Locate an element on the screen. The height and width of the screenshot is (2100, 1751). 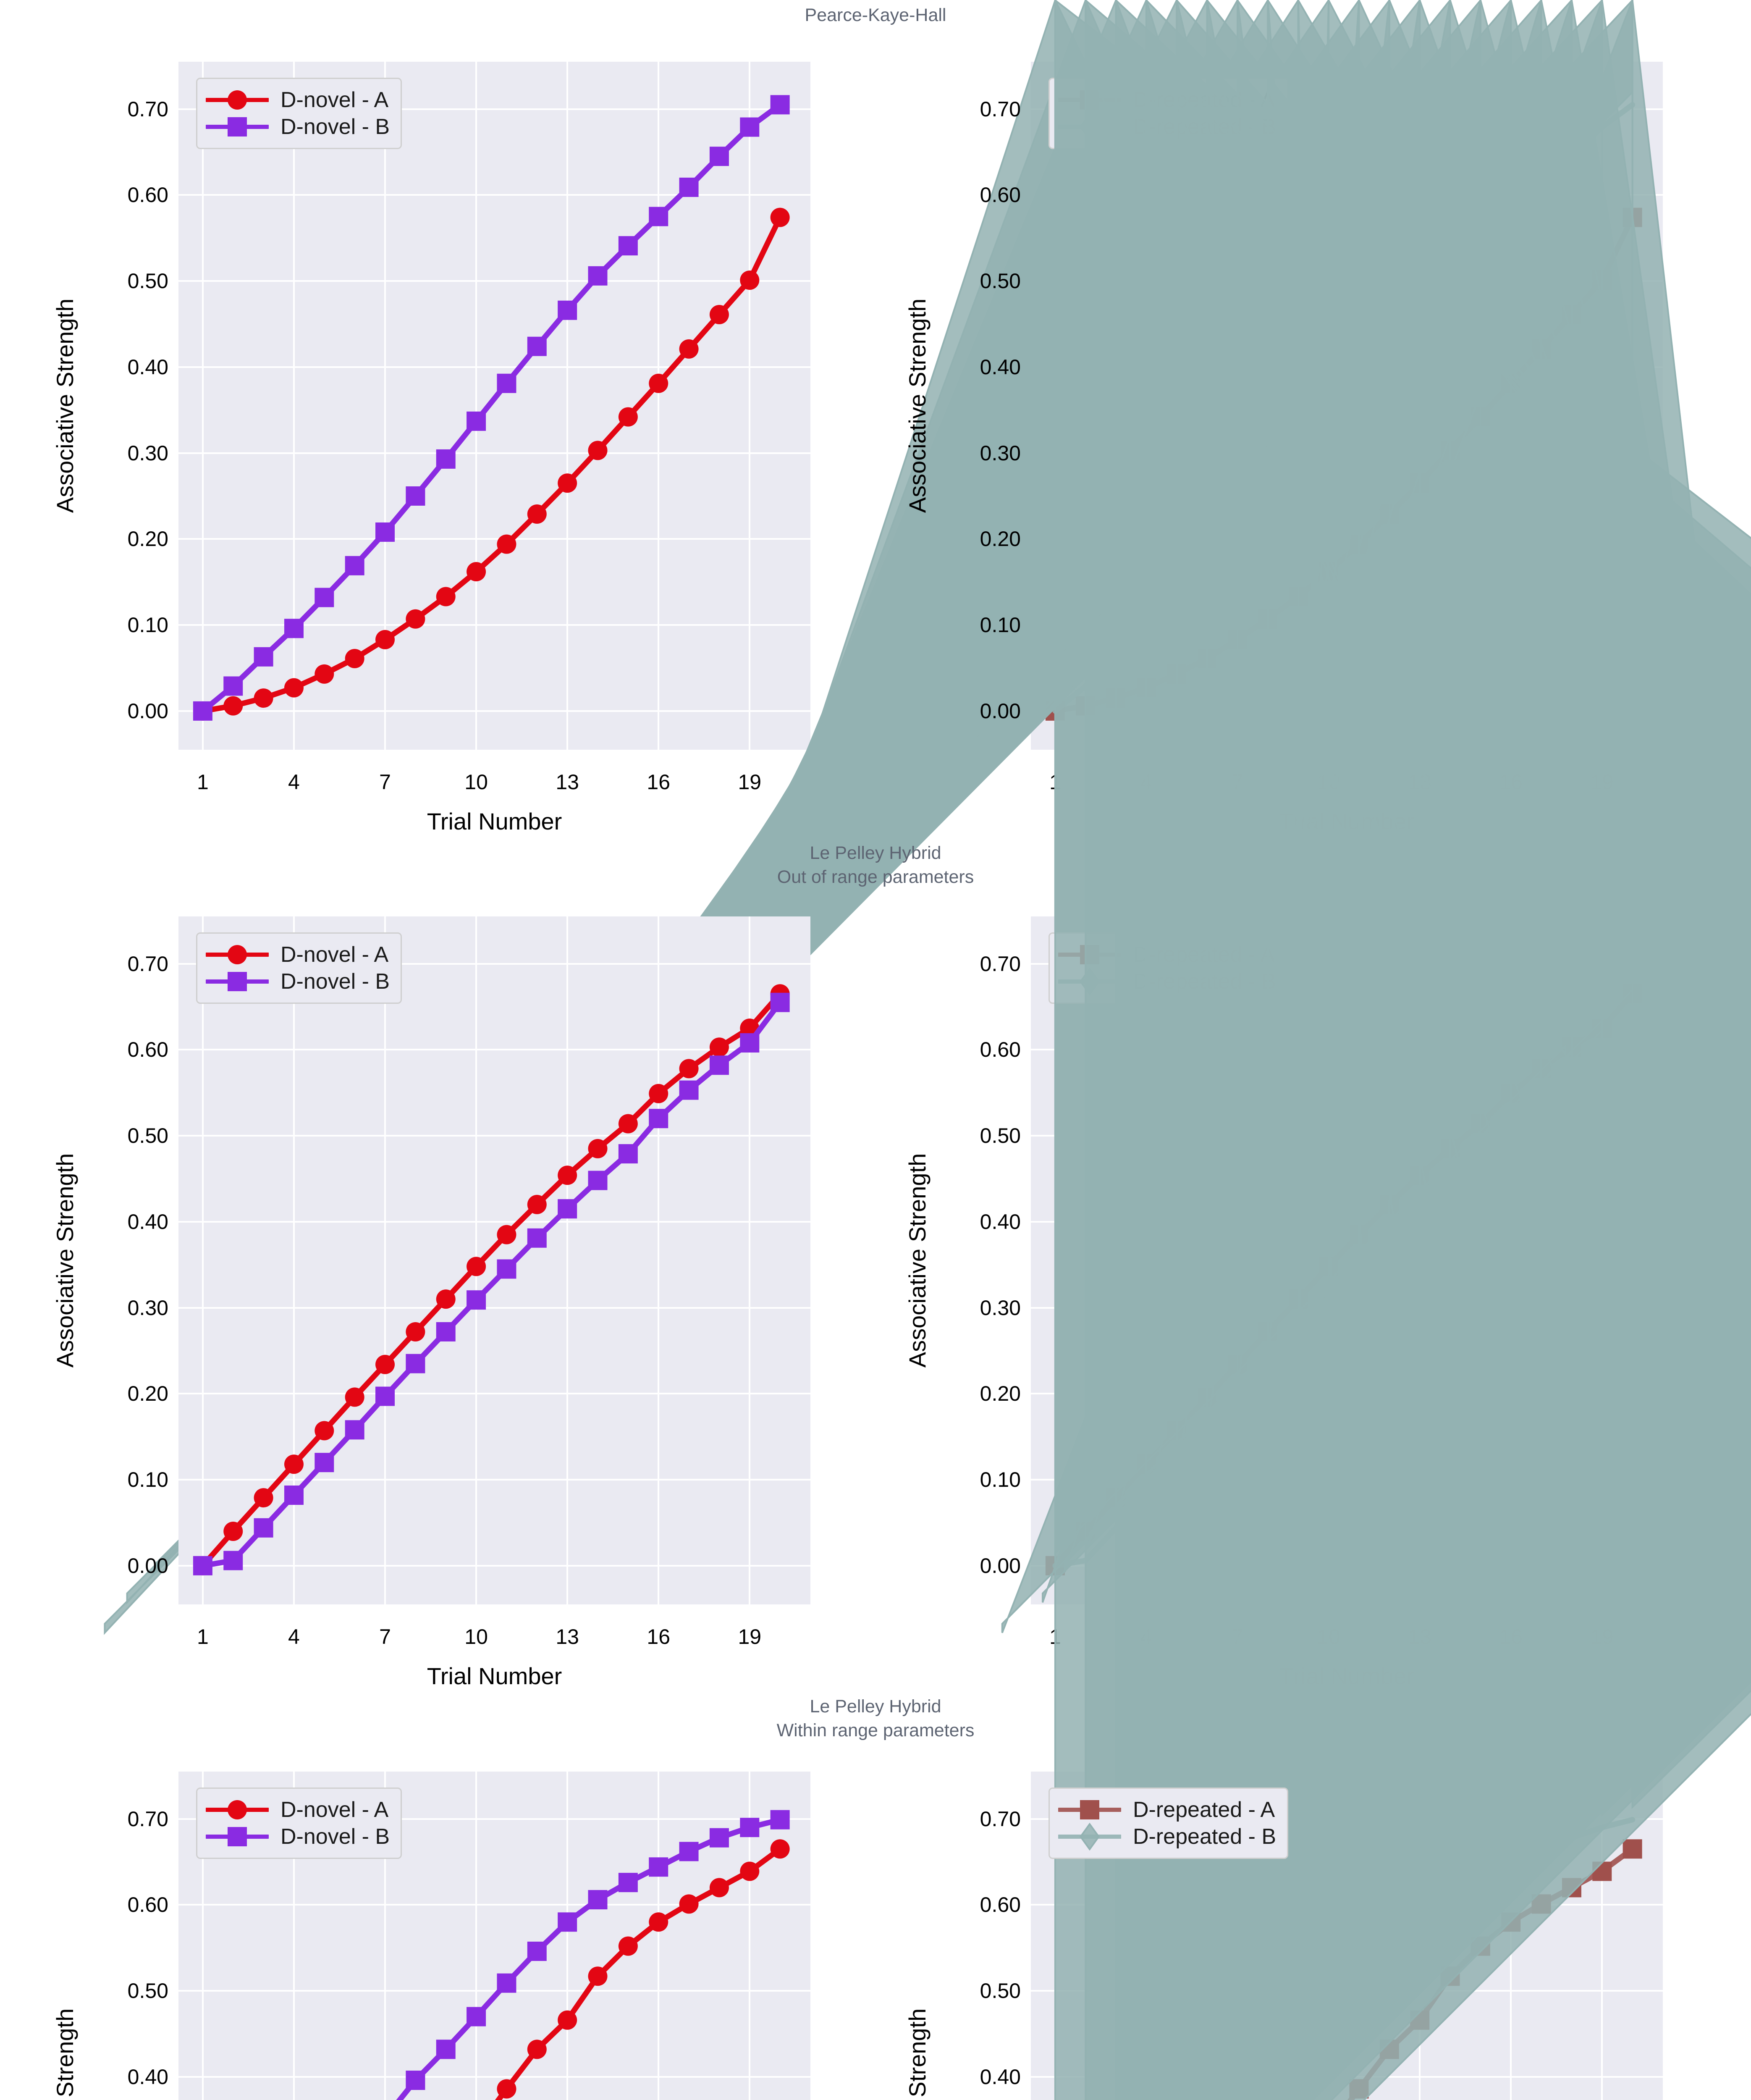
legend-item-diamond: D-repeated - B is located at coordinates (1167, 1836).